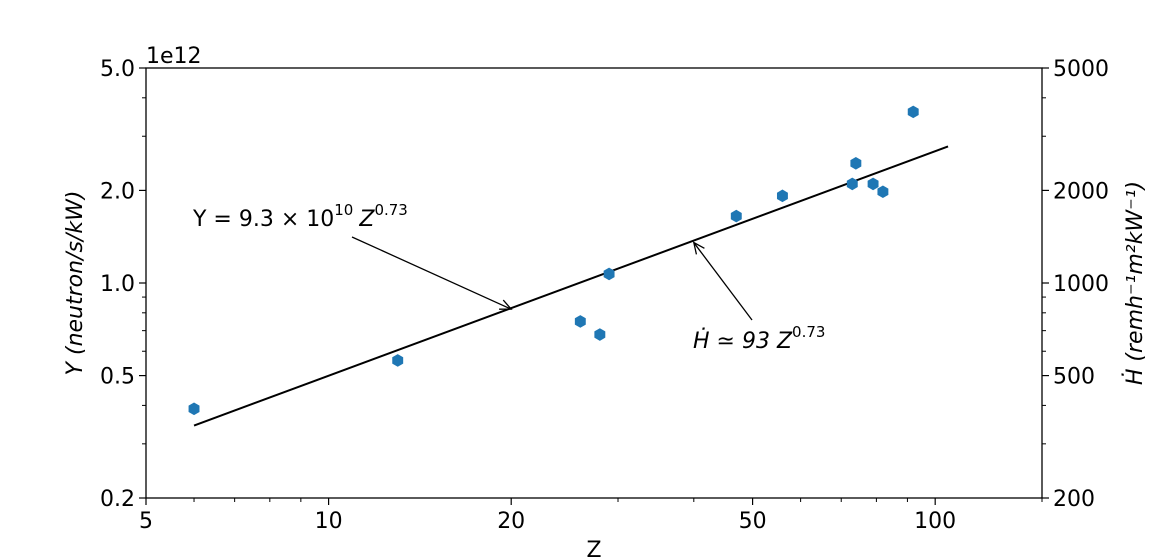 Image resolution: width=1157 pixels, height=560 pixels. What do you see at coordinates (174, 56) in the screenshot?
I see `y-offset-text: 1e12` at bounding box center [174, 56].